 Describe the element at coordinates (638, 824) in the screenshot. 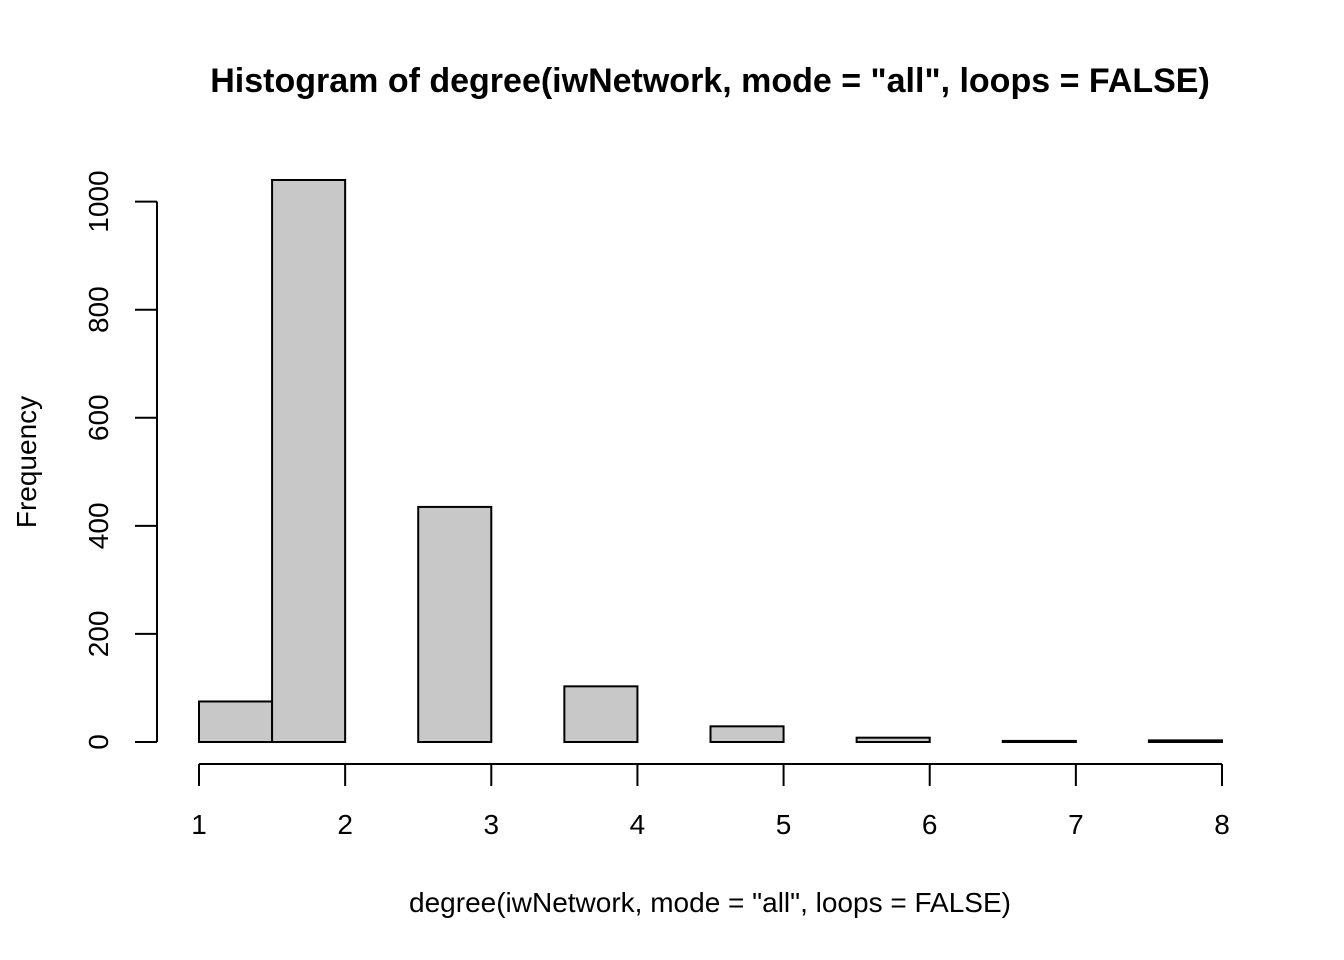

I see `x-tick-label: 4` at that location.